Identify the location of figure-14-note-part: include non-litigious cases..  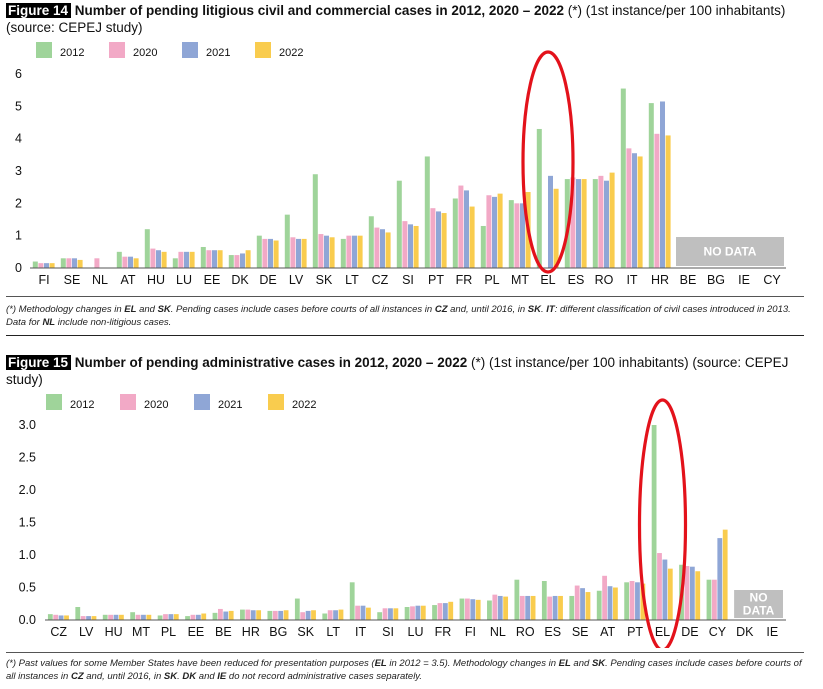
(113, 322).